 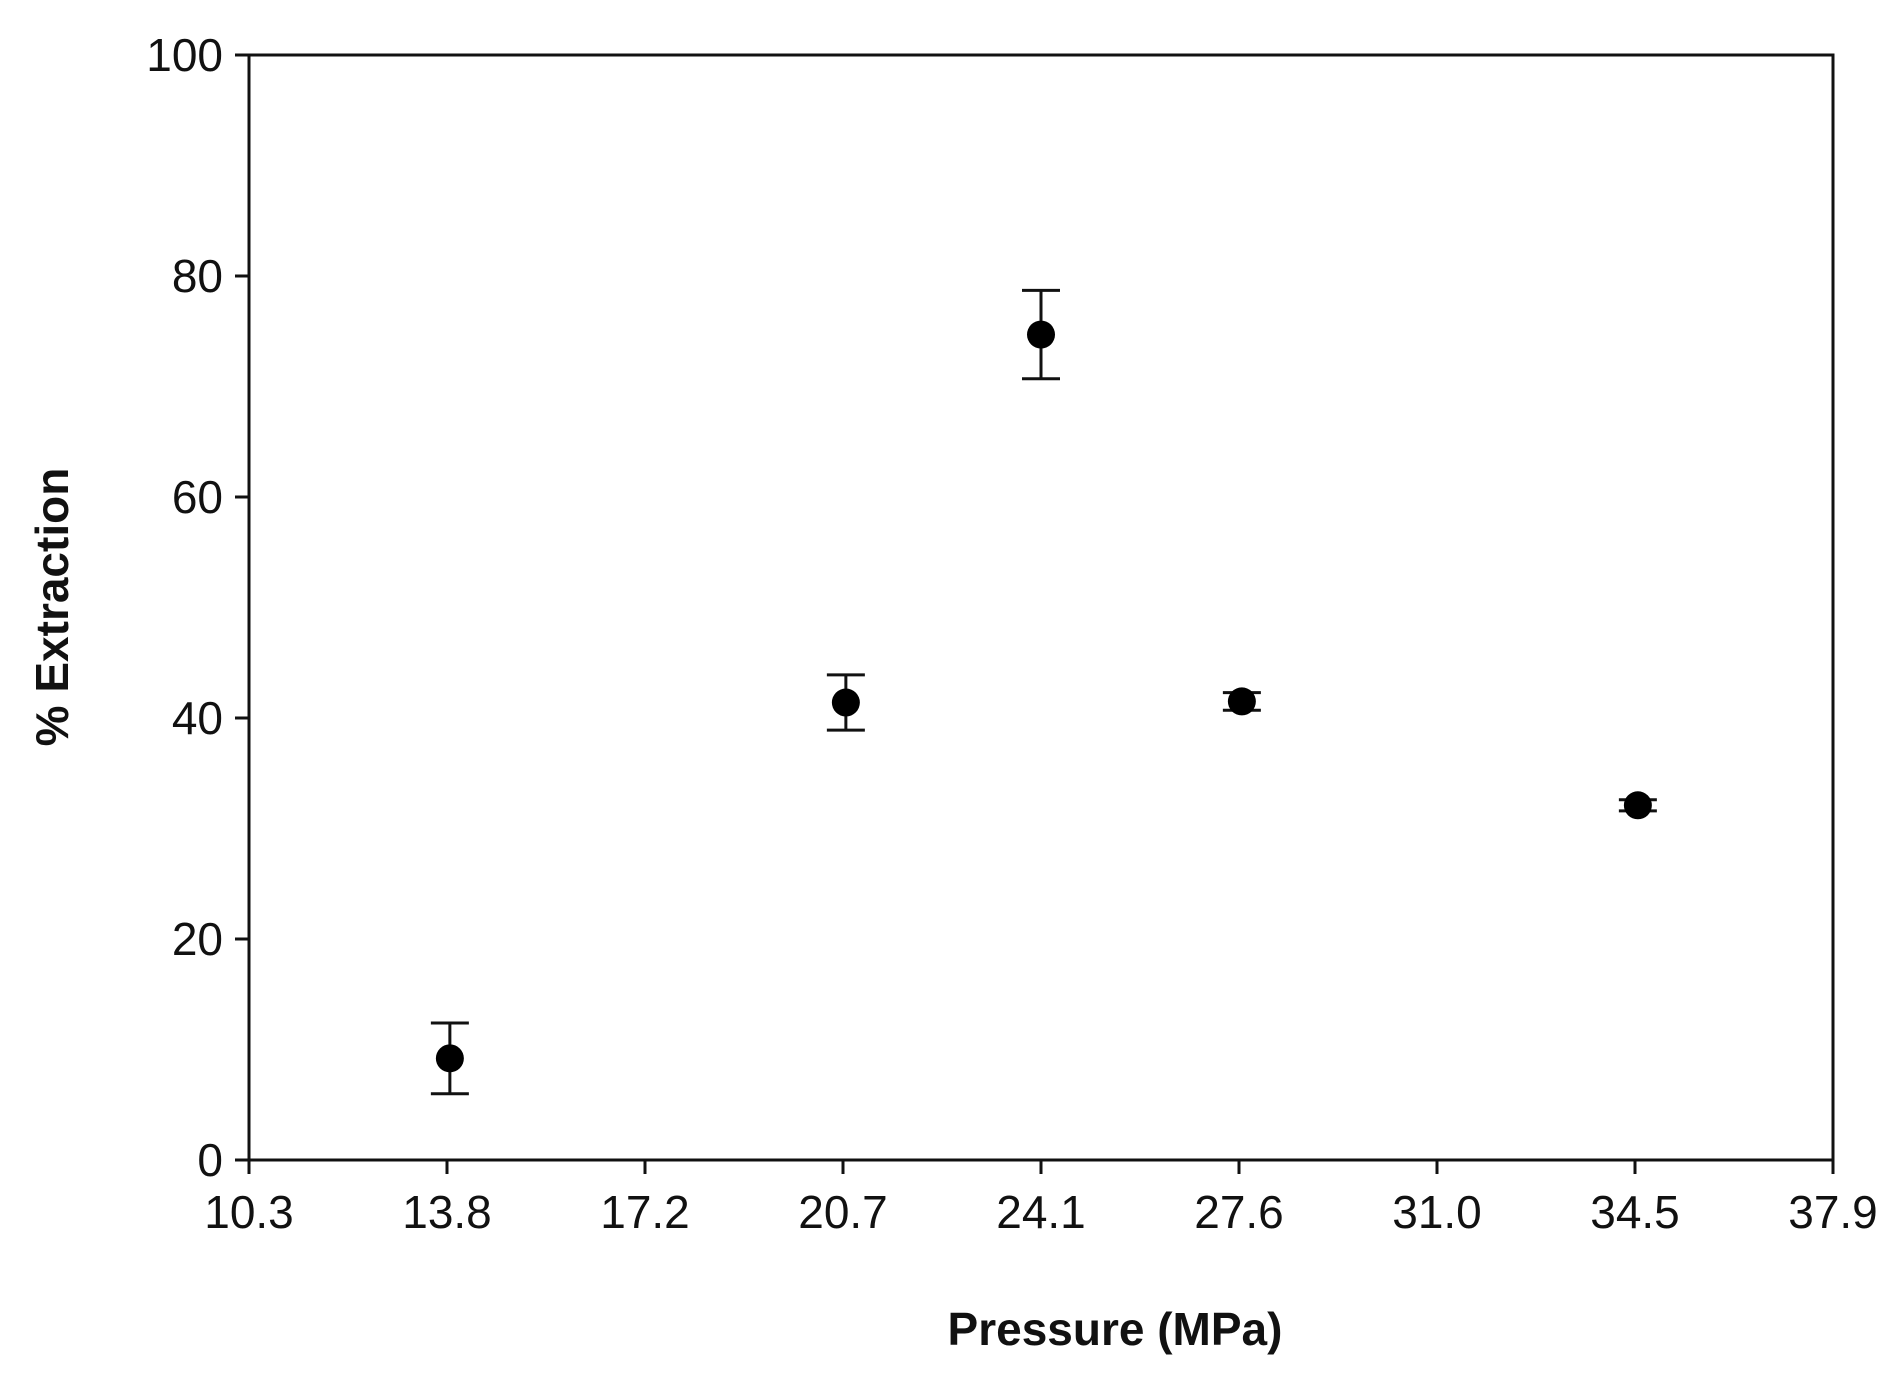 I want to click on y-tick-label: 80, so click(x=197, y=276).